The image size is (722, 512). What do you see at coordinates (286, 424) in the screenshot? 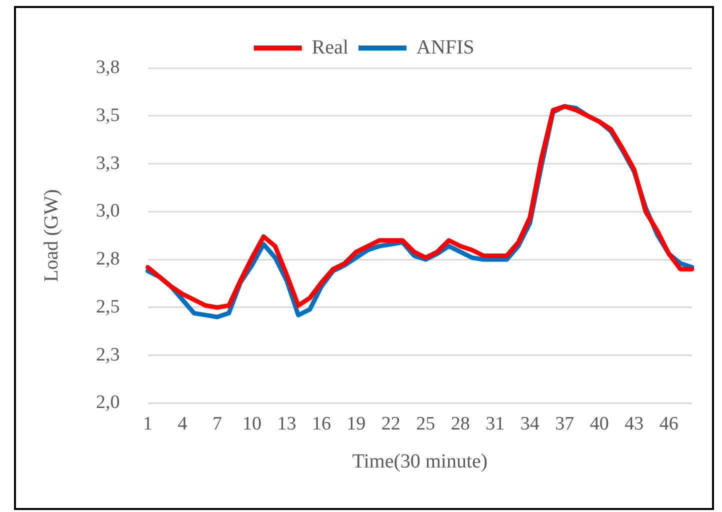
I see `x-tick-label: 13` at bounding box center [286, 424].